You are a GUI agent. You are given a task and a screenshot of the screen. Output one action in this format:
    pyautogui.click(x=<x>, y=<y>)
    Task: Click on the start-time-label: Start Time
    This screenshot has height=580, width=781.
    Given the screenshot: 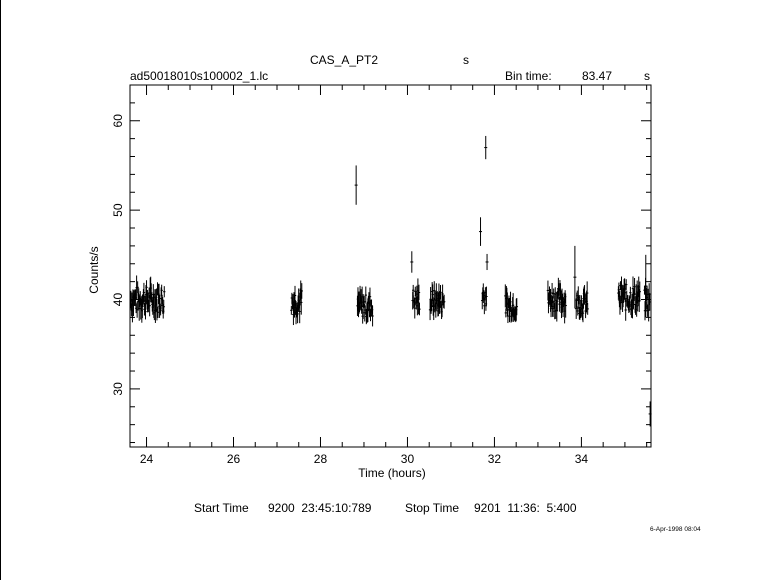 What is the action you would take?
    pyautogui.click(x=221, y=508)
    